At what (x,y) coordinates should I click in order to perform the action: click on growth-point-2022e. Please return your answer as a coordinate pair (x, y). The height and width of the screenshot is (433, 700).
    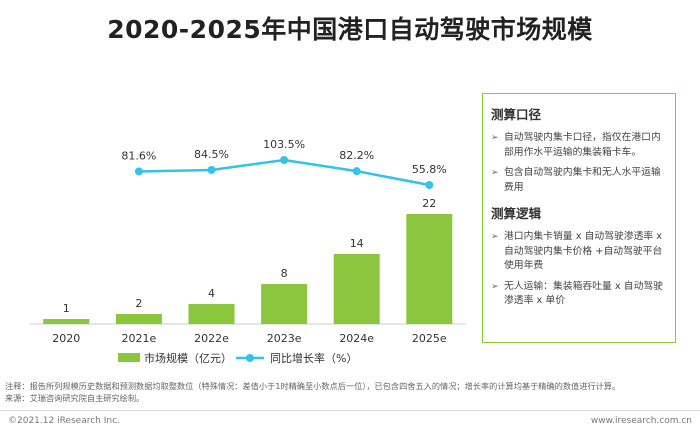
    Looking at the image, I should click on (211, 169).